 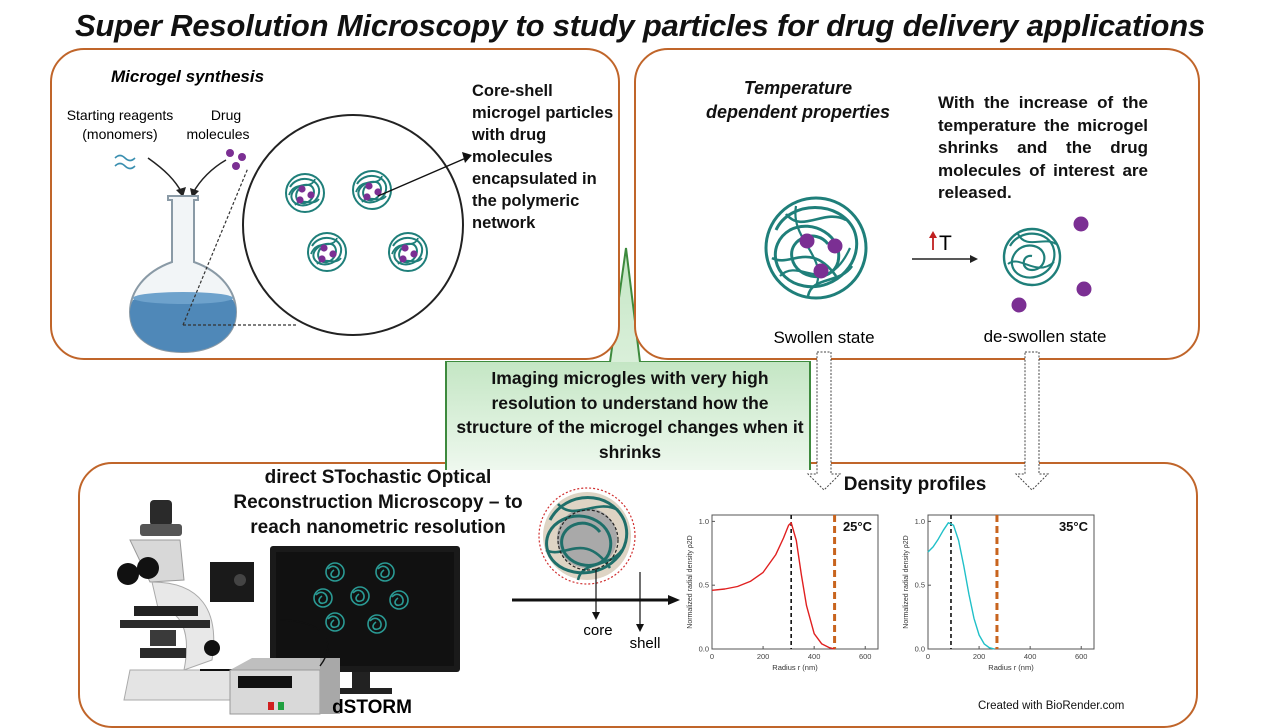 I want to click on temperature-illustration: Swollen state T de-swollen state, so click(x=935, y=271).